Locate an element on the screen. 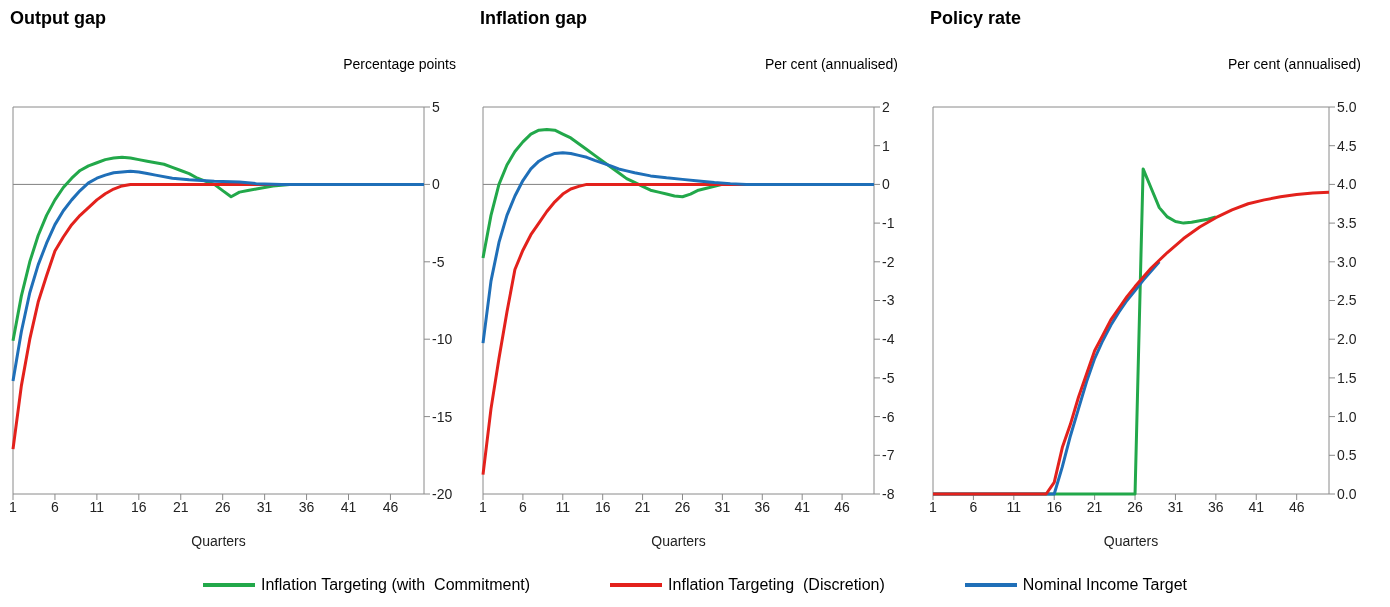 The height and width of the screenshot is (607, 1390). y-tick-label: -6 is located at coordinates (888, 416).